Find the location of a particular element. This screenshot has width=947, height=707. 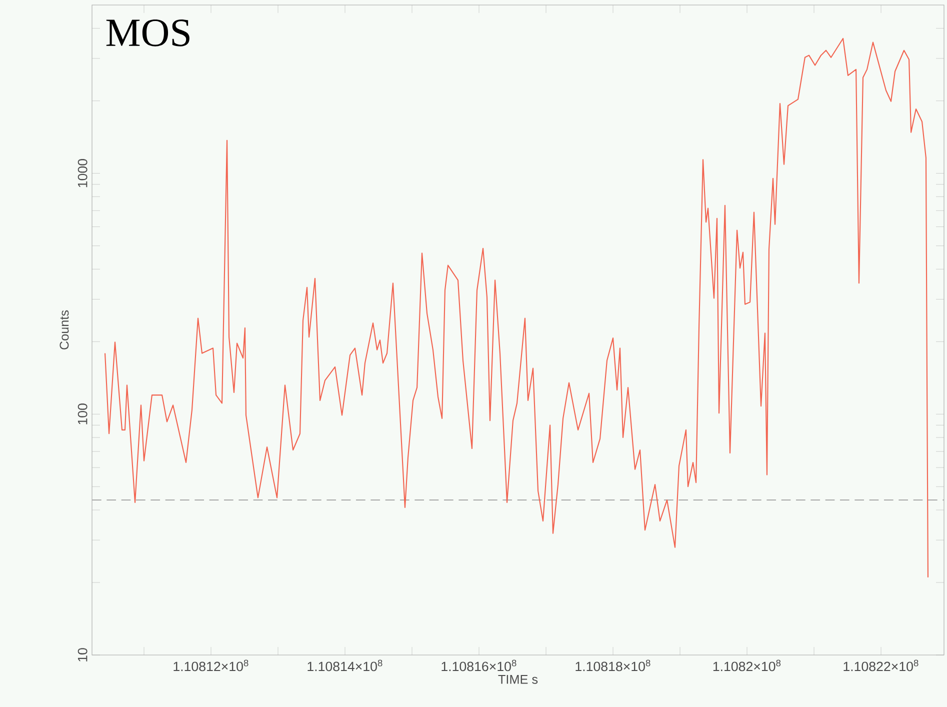

x-axis-title: TIME s is located at coordinates (518, 679).